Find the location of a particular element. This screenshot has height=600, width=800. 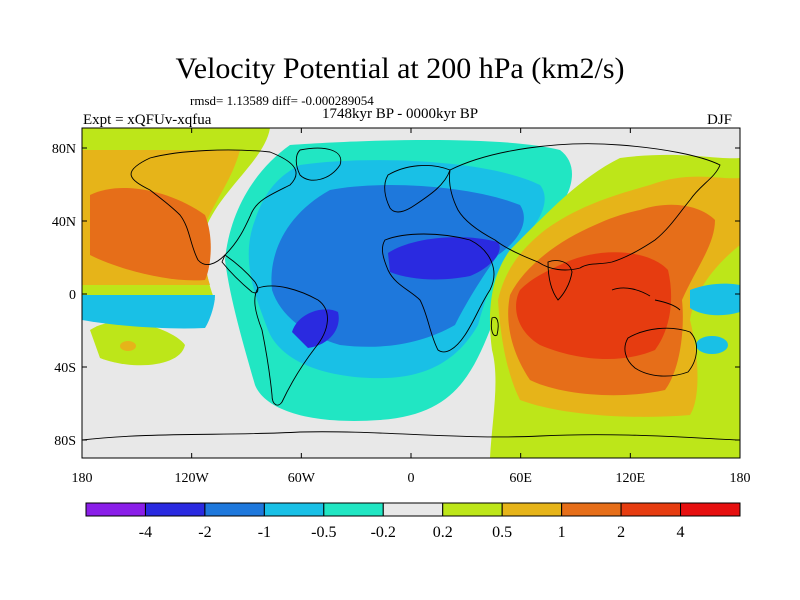

colorbar-label: 2 is located at coordinates (621, 532).